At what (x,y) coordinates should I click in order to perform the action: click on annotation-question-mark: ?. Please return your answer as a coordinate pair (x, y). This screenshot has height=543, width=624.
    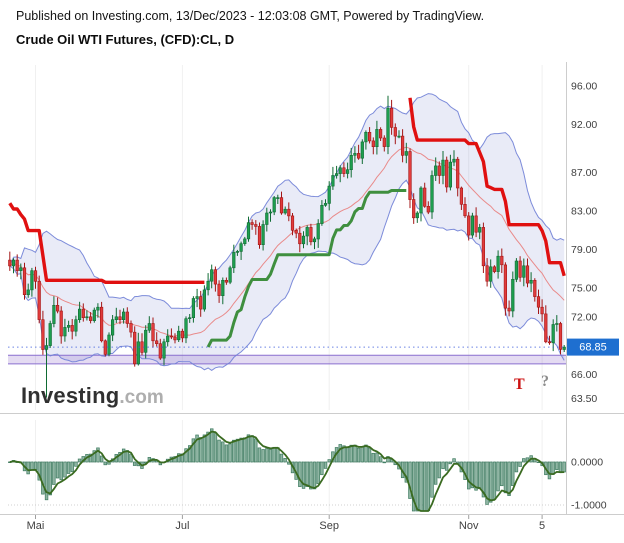
    Looking at the image, I should click on (545, 381).